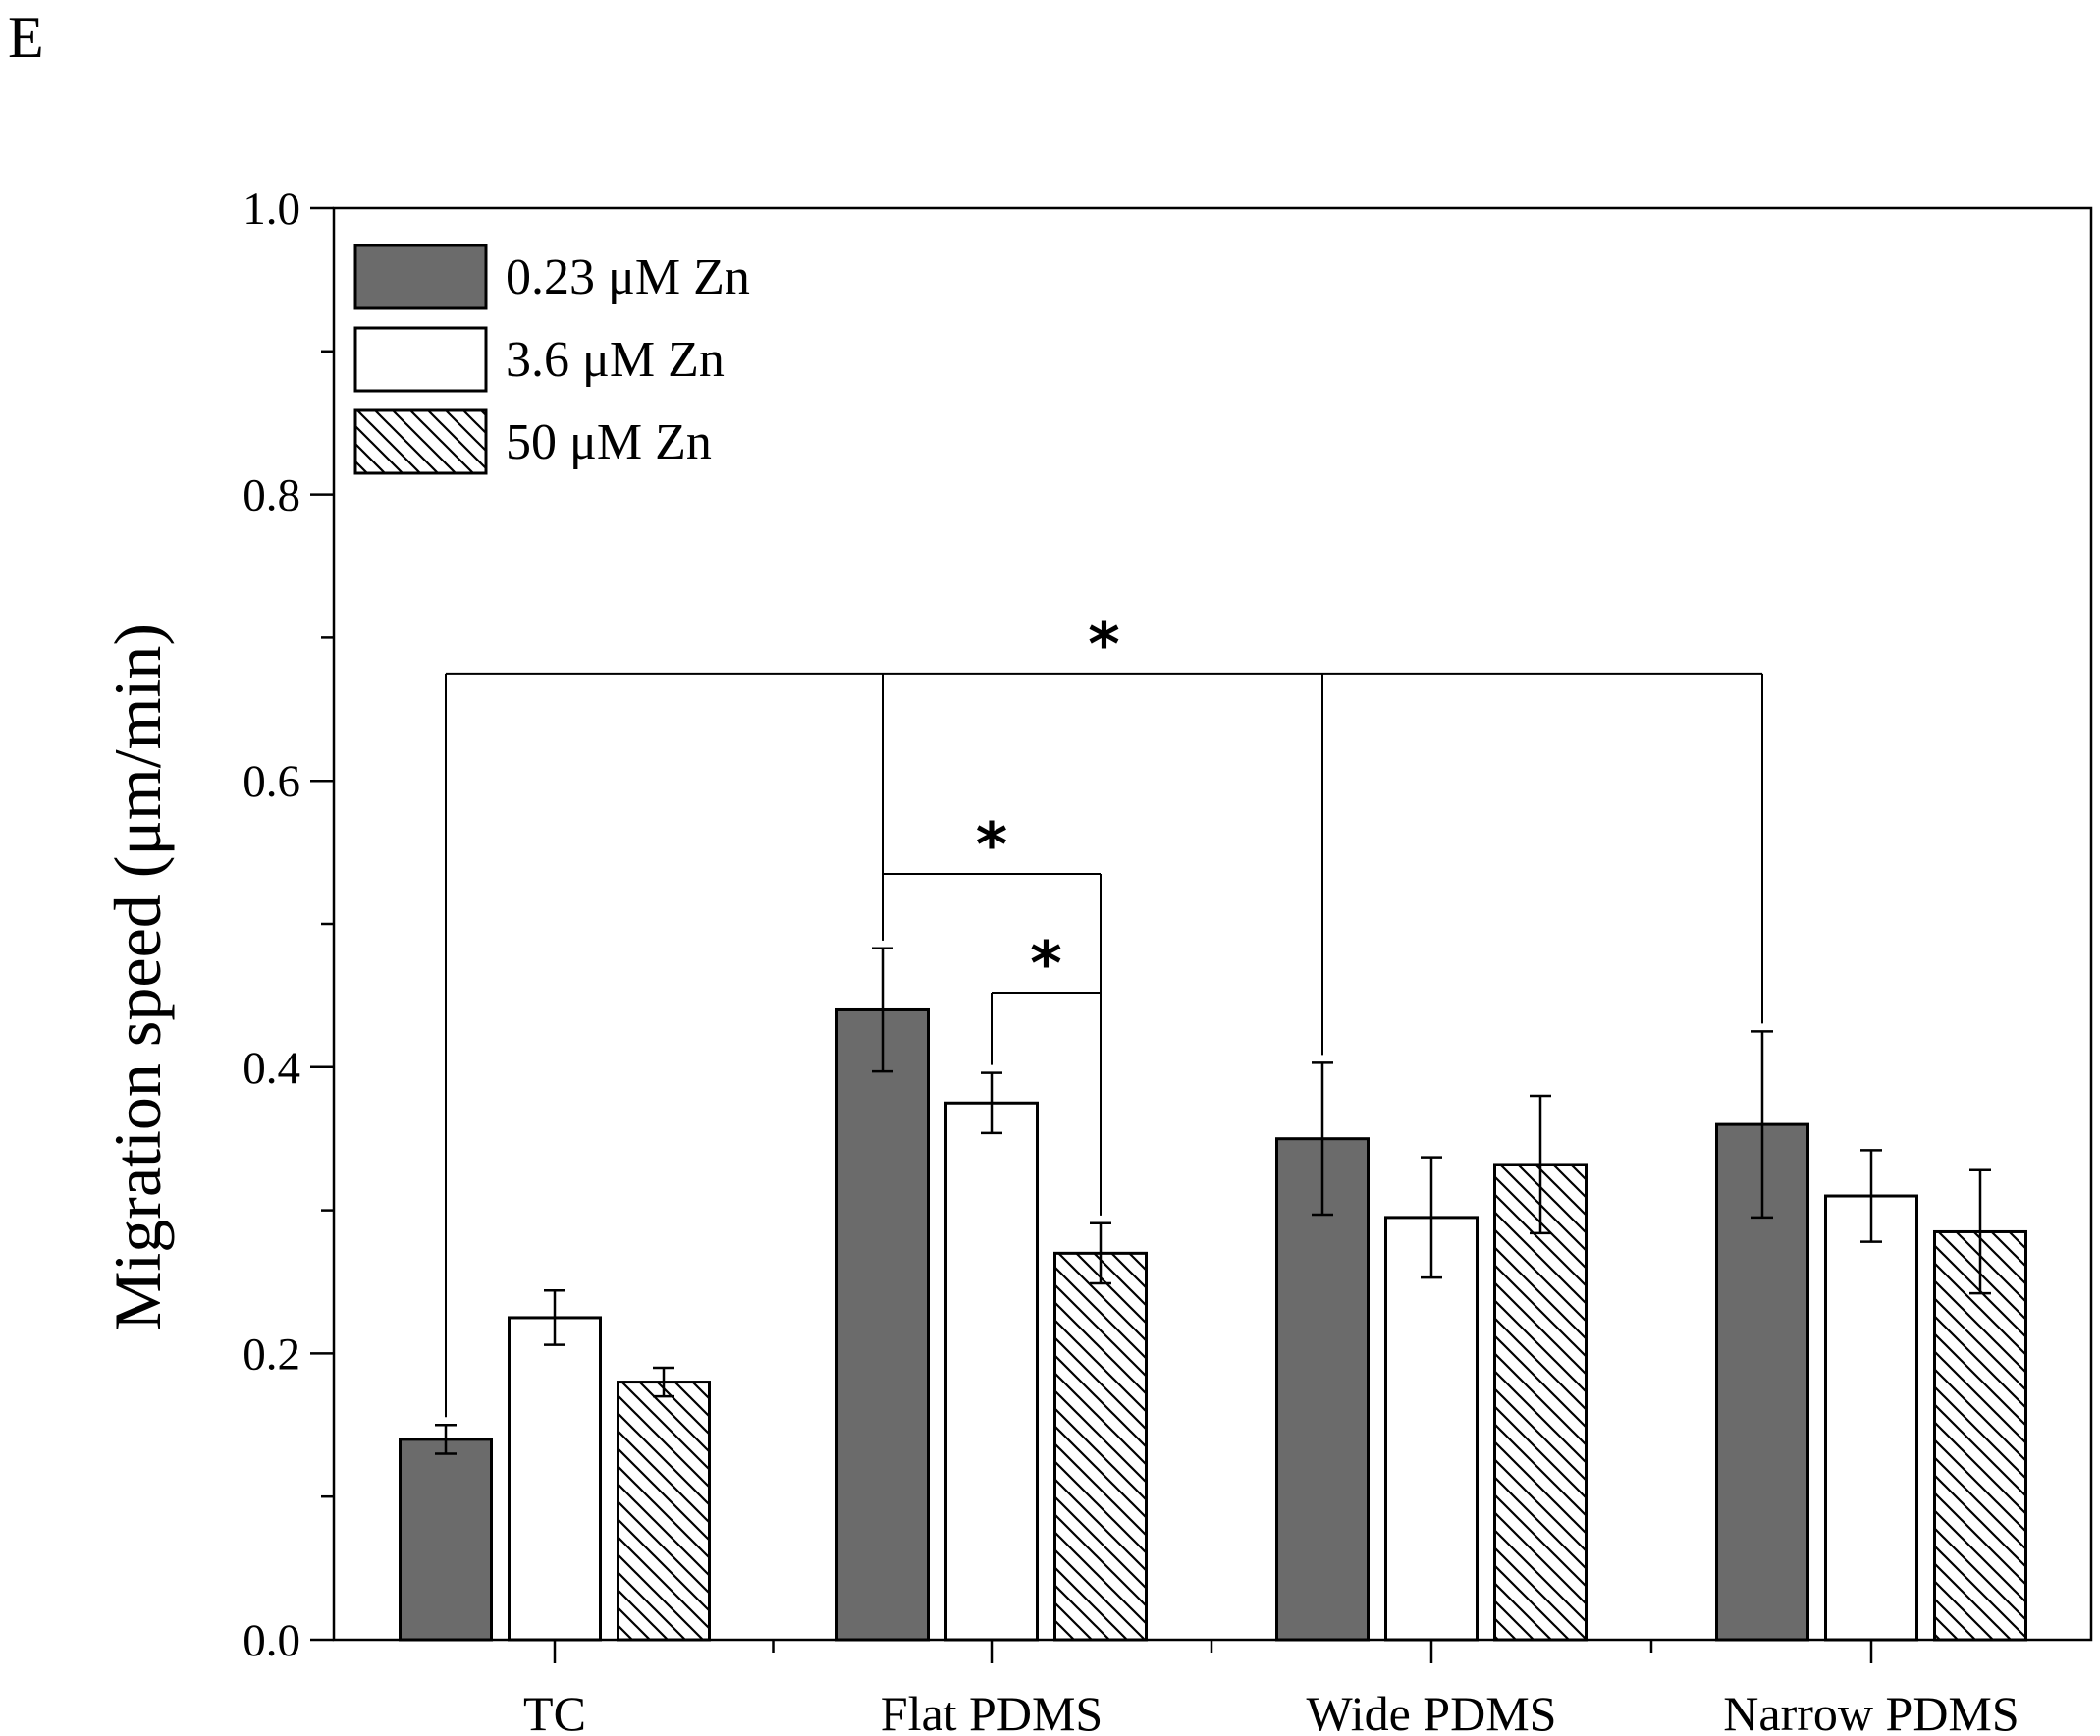 This screenshot has height=1736, width=2100. Describe the element at coordinates (271, 209) in the screenshot. I see `y-tick-label: 1.0` at that location.